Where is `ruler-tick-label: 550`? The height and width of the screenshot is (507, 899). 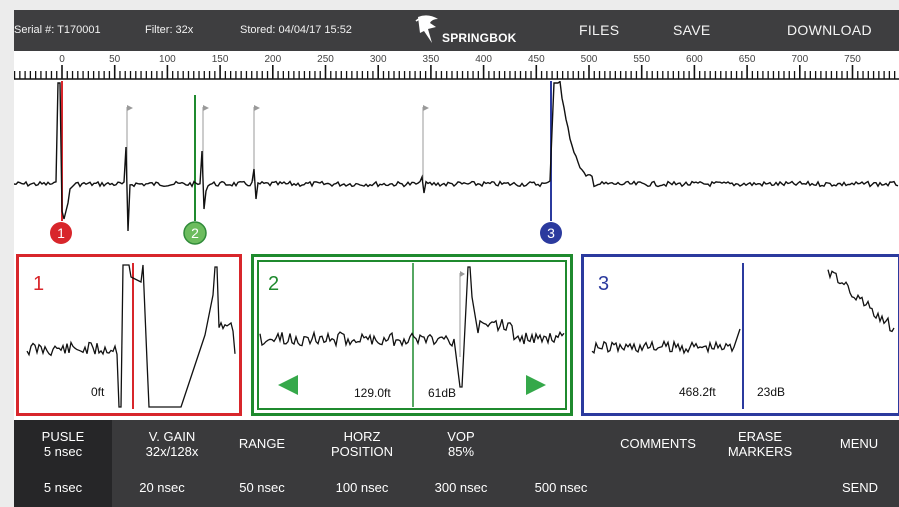 ruler-tick-label: 550 is located at coordinates (641, 59).